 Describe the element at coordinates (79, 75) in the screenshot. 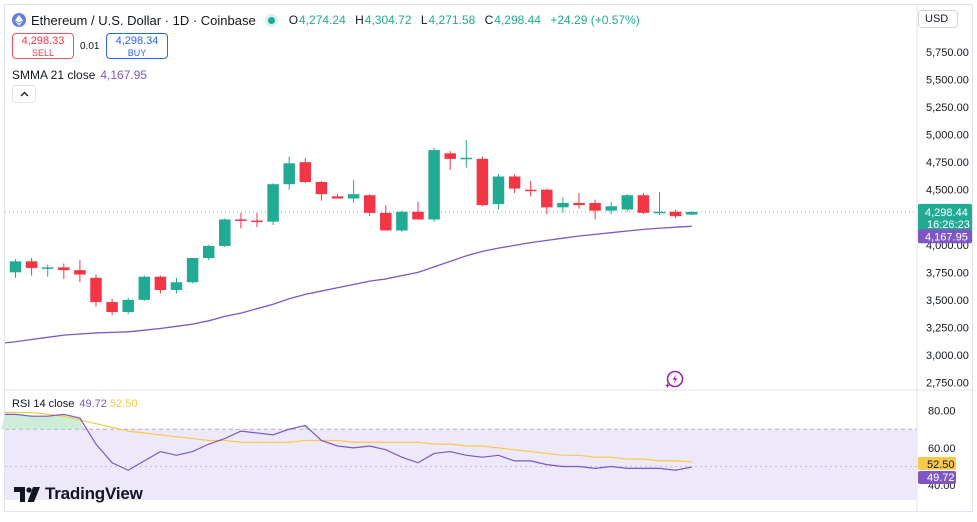

I see `smma-legend: SMMA 21 close 4,167.95` at that location.